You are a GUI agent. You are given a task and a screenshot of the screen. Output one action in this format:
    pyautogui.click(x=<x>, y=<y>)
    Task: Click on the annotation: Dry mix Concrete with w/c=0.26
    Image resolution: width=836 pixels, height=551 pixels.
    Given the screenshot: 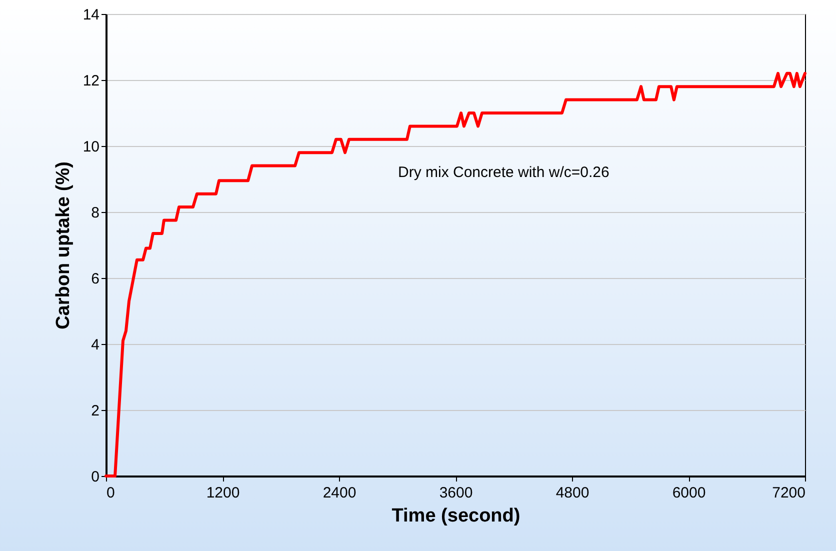 What is the action you would take?
    pyautogui.click(x=504, y=172)
    